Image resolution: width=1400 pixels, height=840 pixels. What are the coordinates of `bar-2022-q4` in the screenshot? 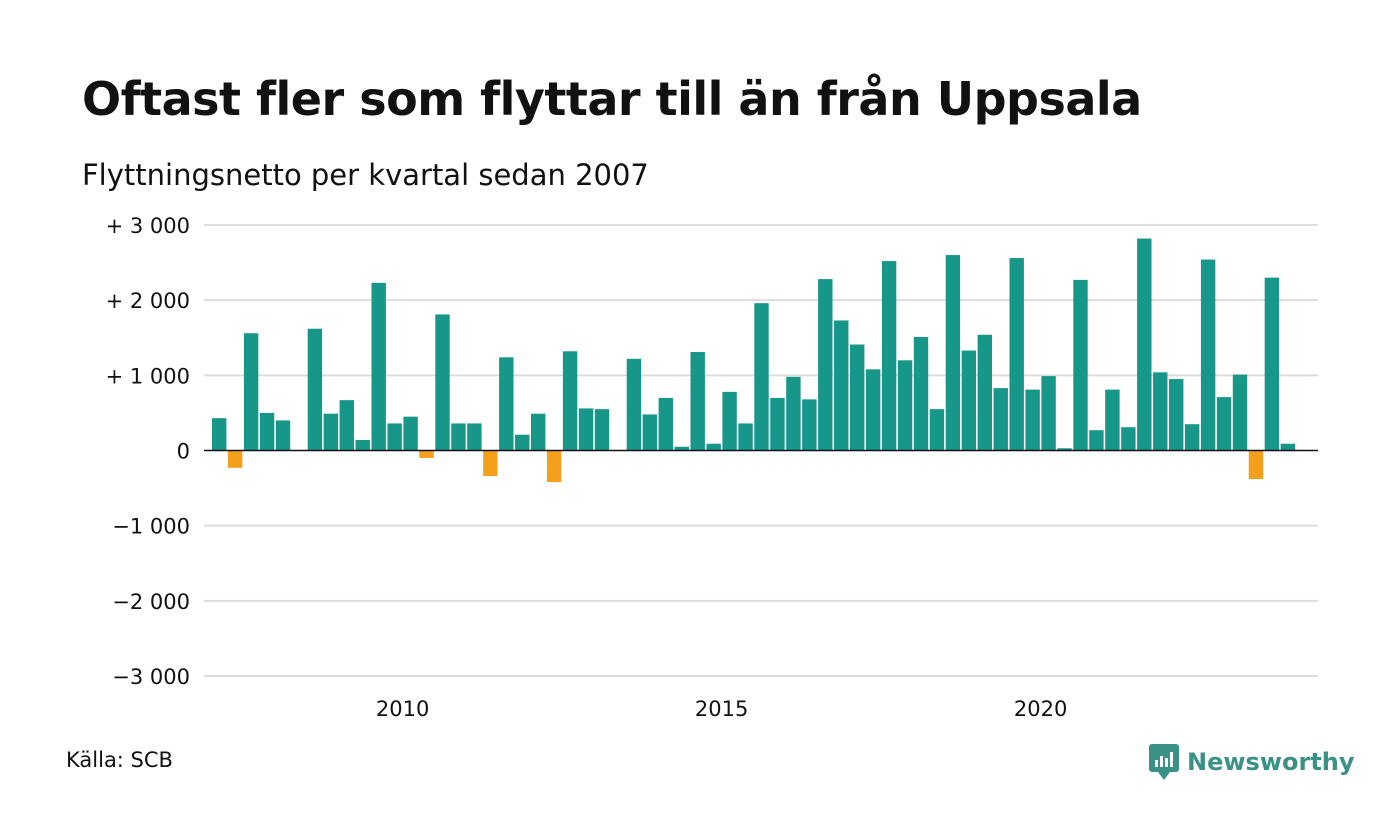 It's located at (1224, 424).